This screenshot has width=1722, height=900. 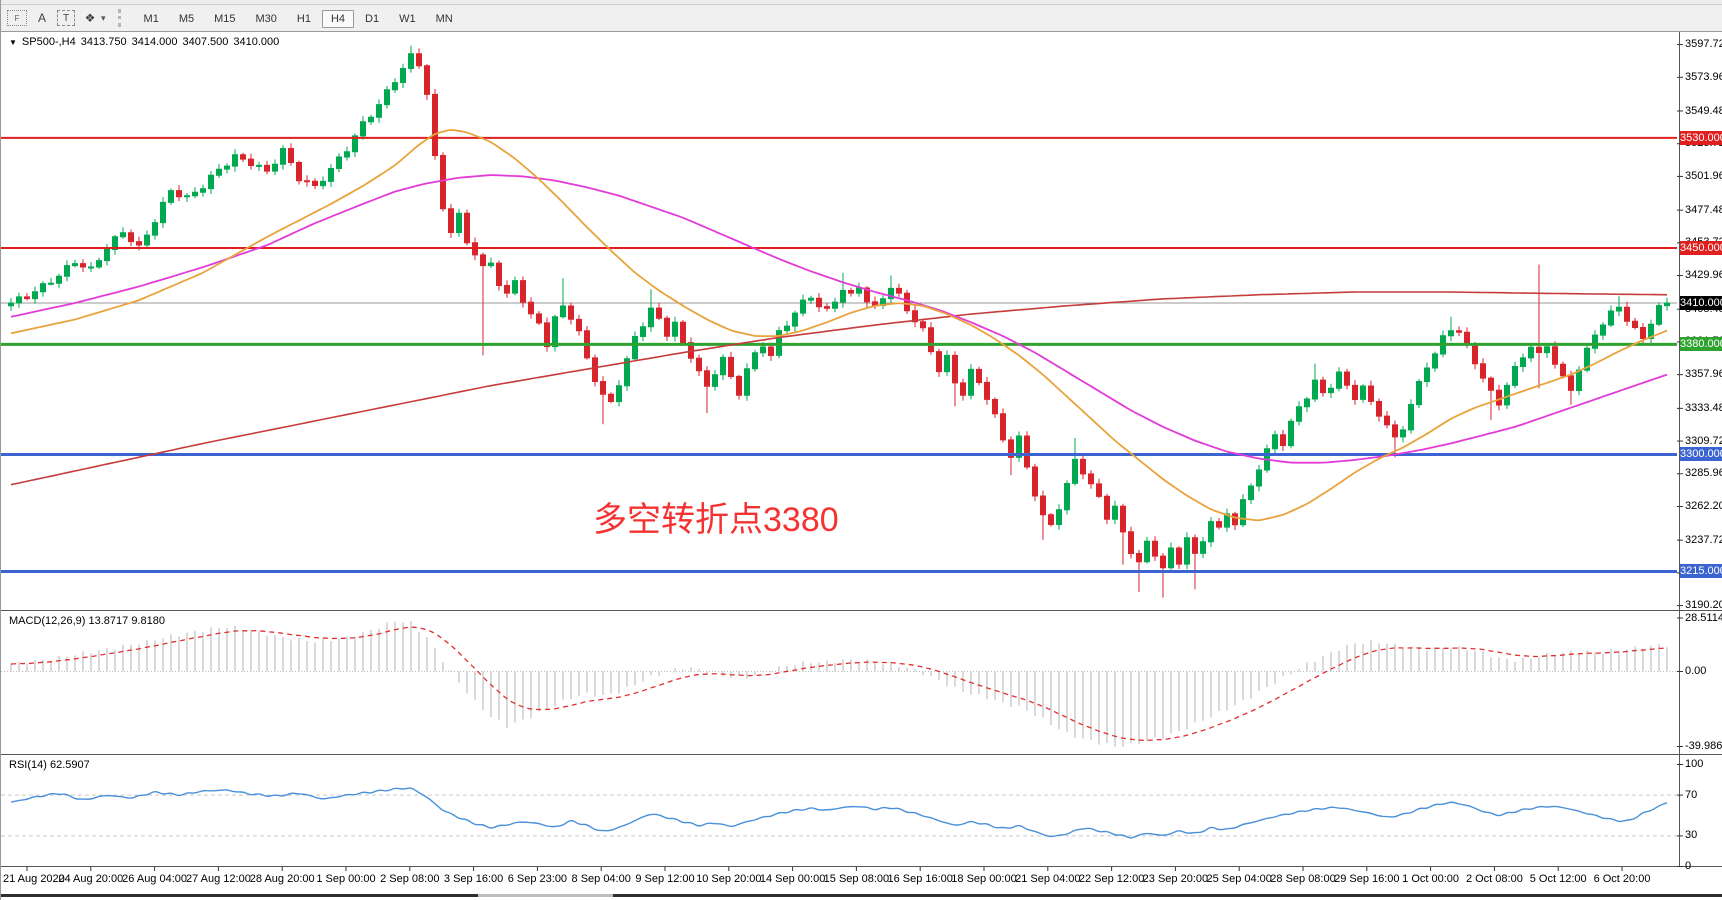 What do you see at coordinates (1701, 303) in the screenshot?
I see `current-price-label: 3410.000` at bounding box center [1701, 303].